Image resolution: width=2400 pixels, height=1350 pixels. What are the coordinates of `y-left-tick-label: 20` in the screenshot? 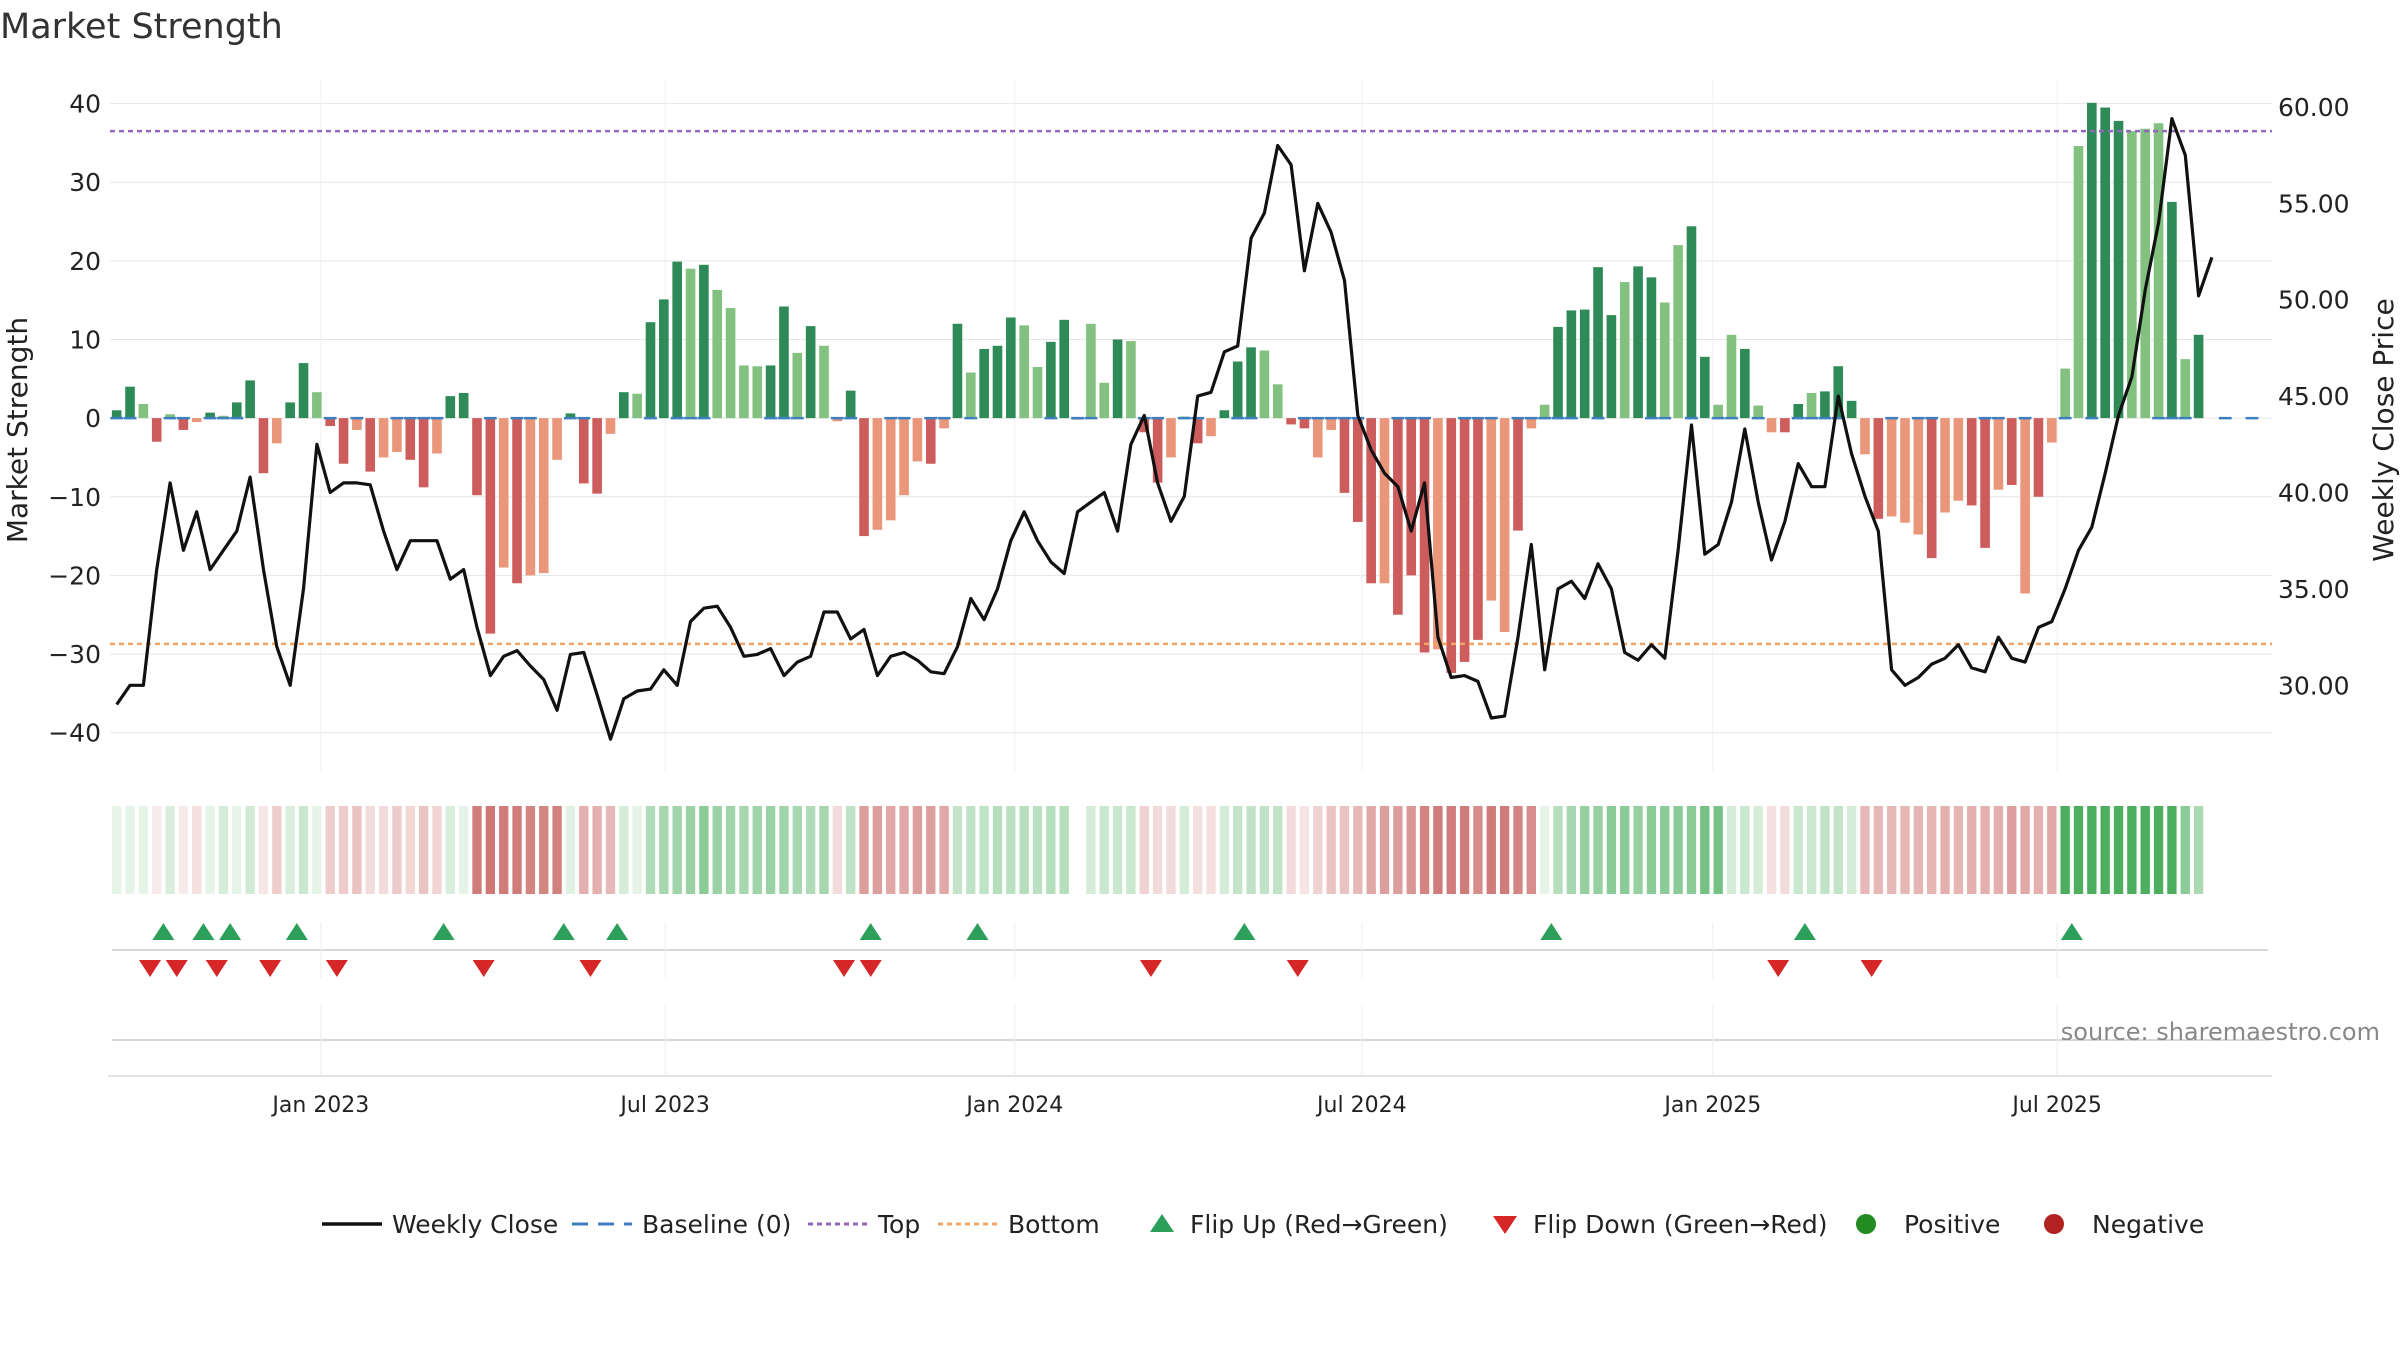 It's located at (85, 261).